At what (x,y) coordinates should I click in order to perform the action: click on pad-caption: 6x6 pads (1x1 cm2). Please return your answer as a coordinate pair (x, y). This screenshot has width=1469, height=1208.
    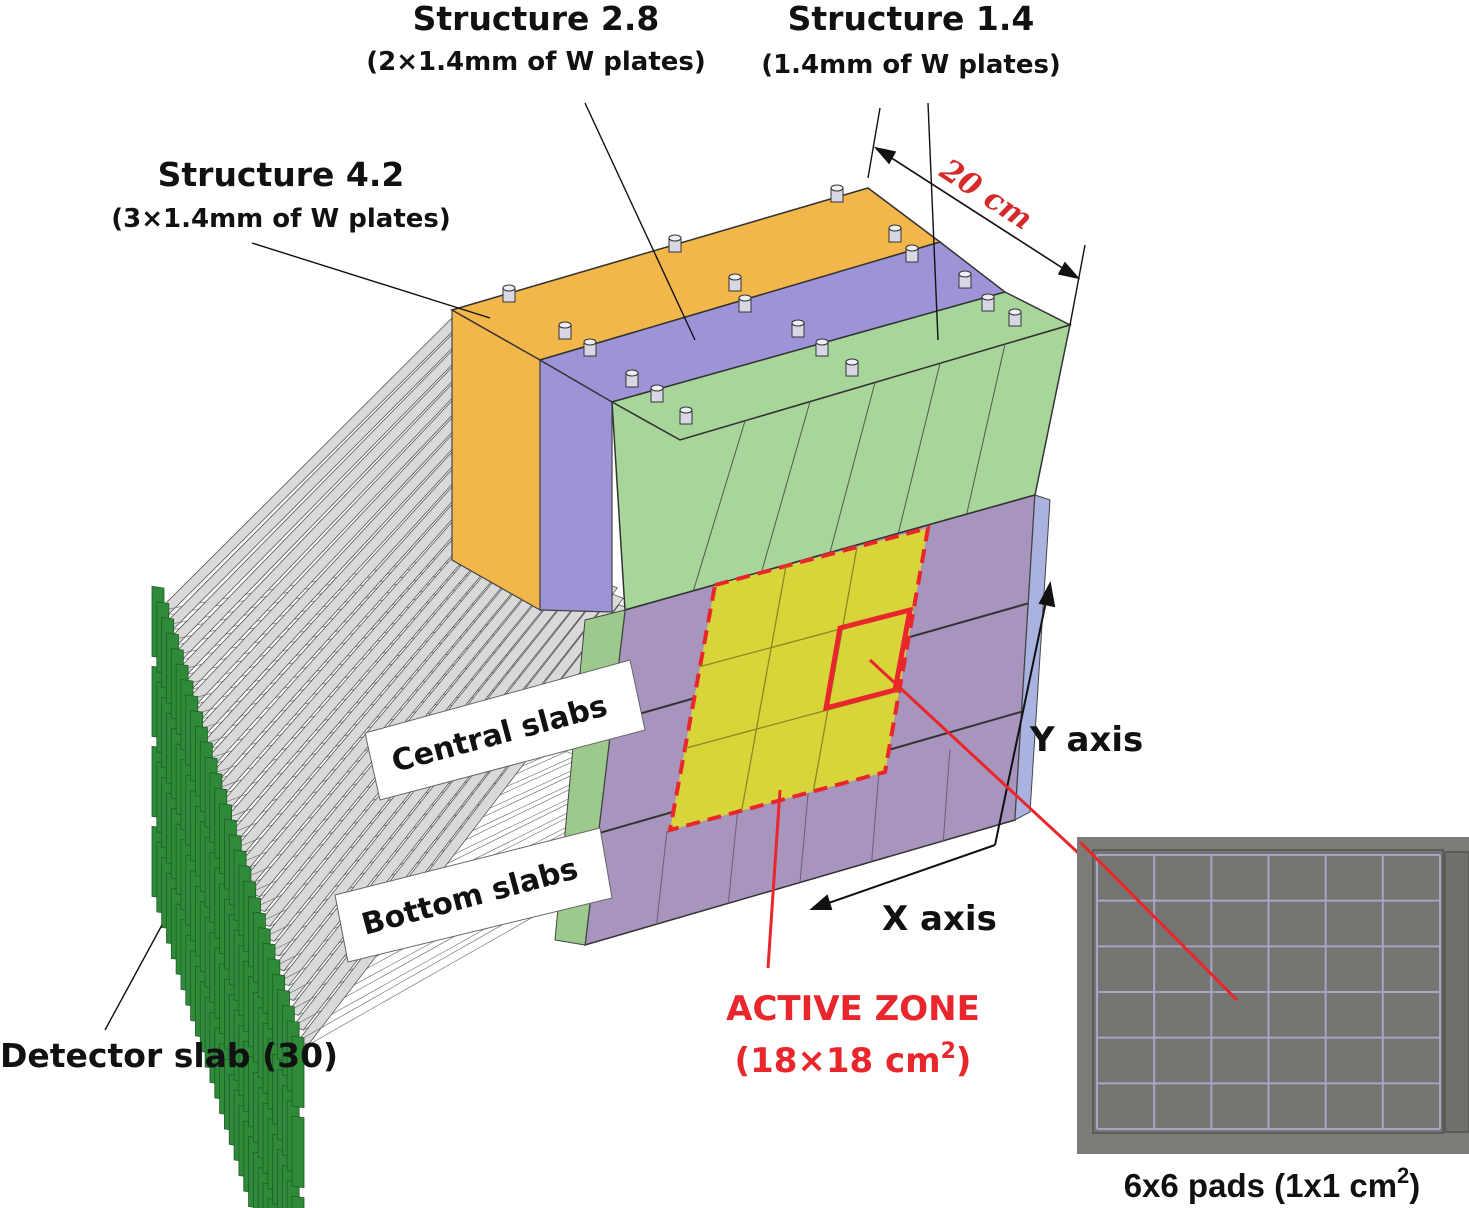
    Looking at the image, I should click on (1272, 1183).